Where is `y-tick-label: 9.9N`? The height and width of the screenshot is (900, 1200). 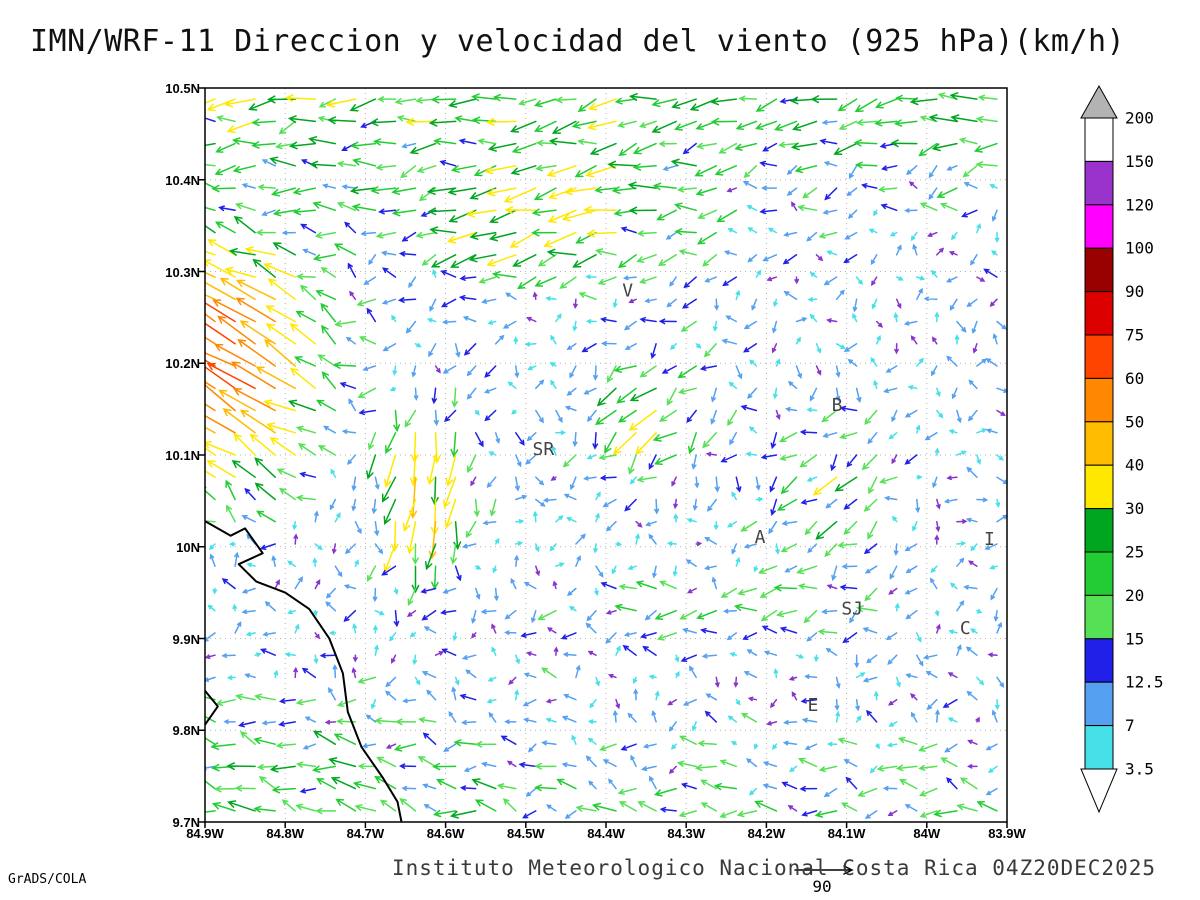 y-tick-label: 9.9N is located at coordinates (186, 639).